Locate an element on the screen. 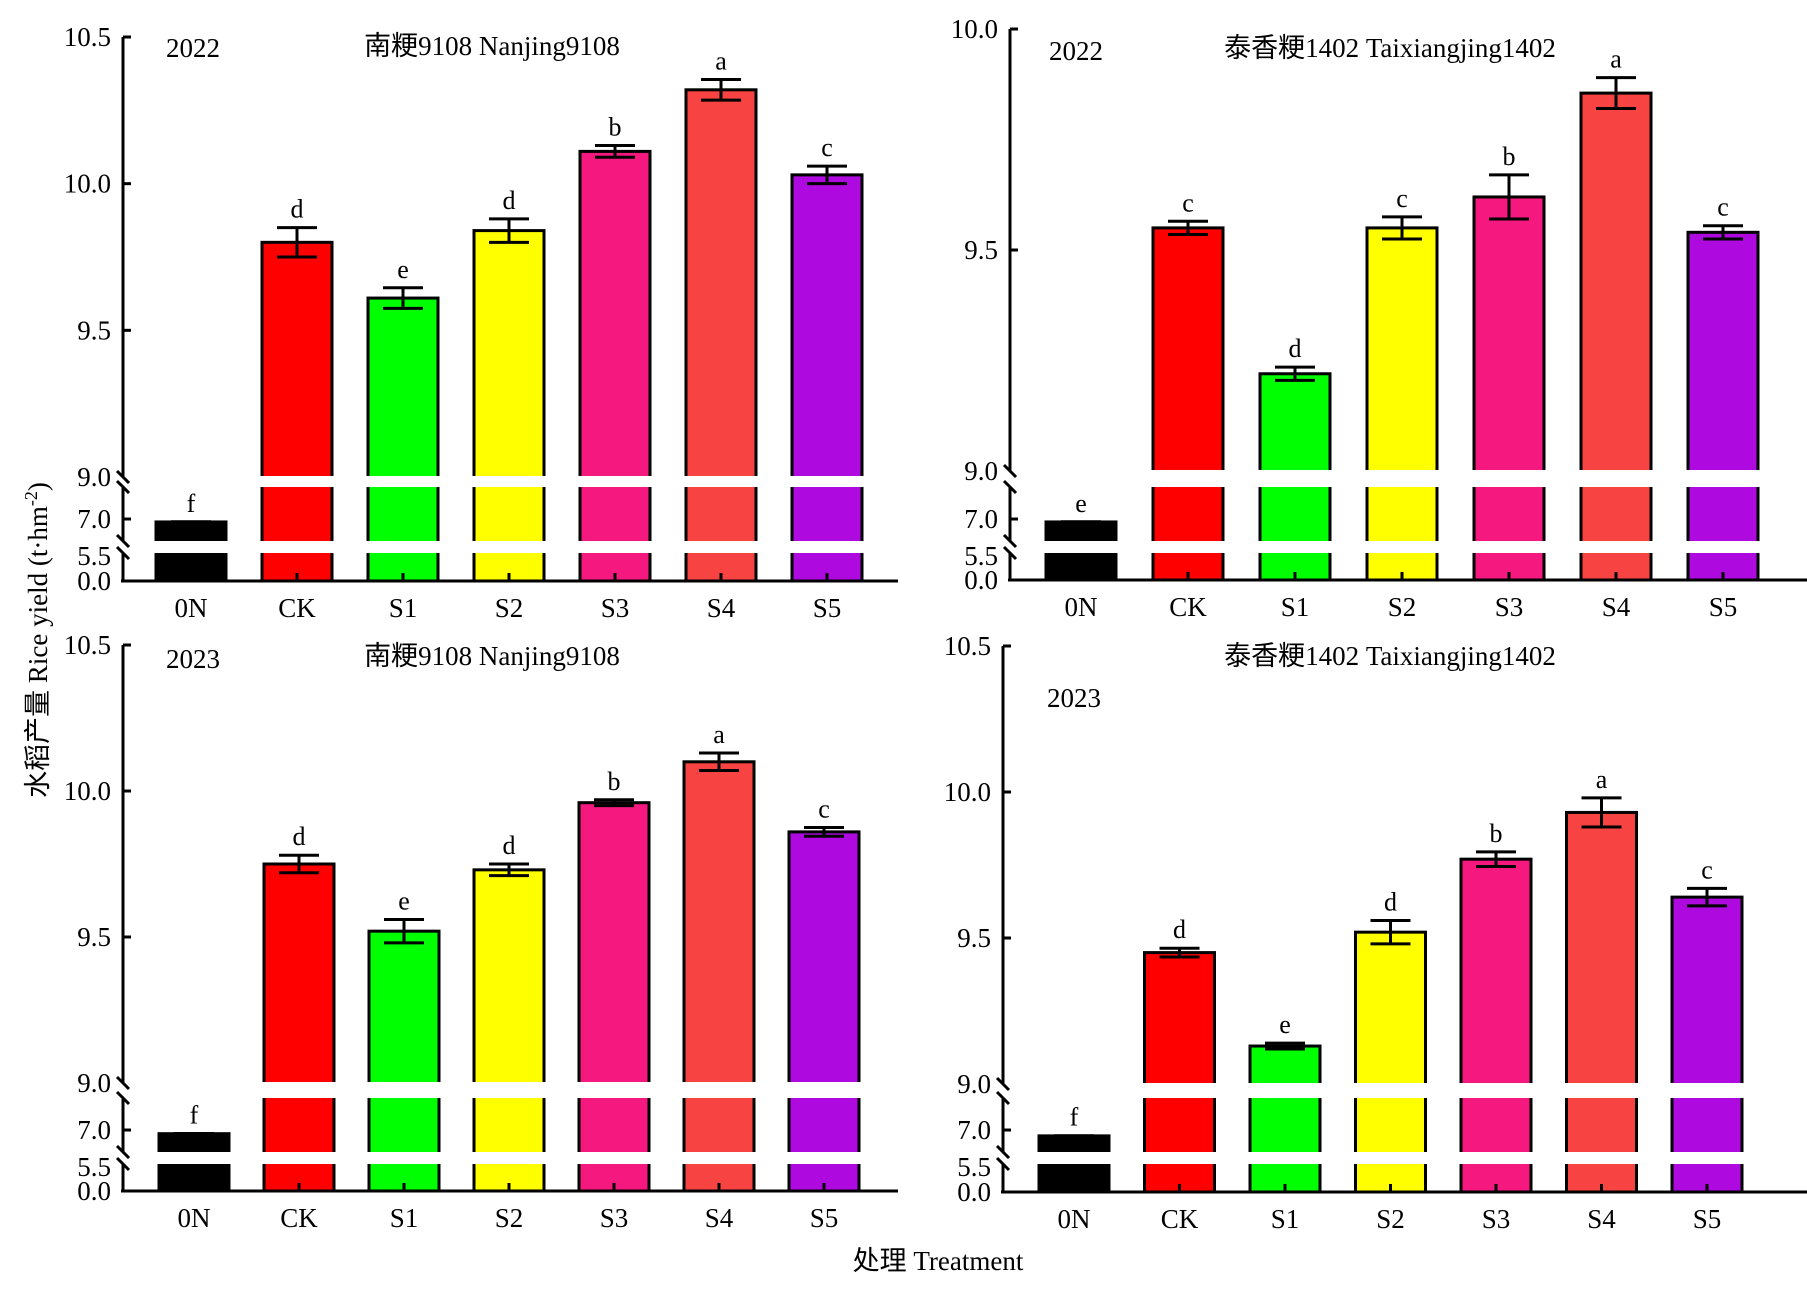 This screenshot has width=1807, height=1301. significance-label-0N: f is located at coordinates (191, 503).